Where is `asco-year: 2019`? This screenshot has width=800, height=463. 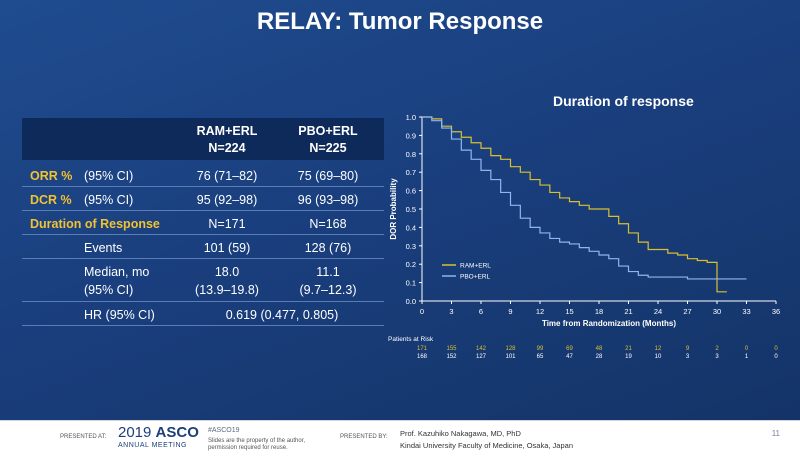
asco-year: 2019 is located at coordinates (135, 432).